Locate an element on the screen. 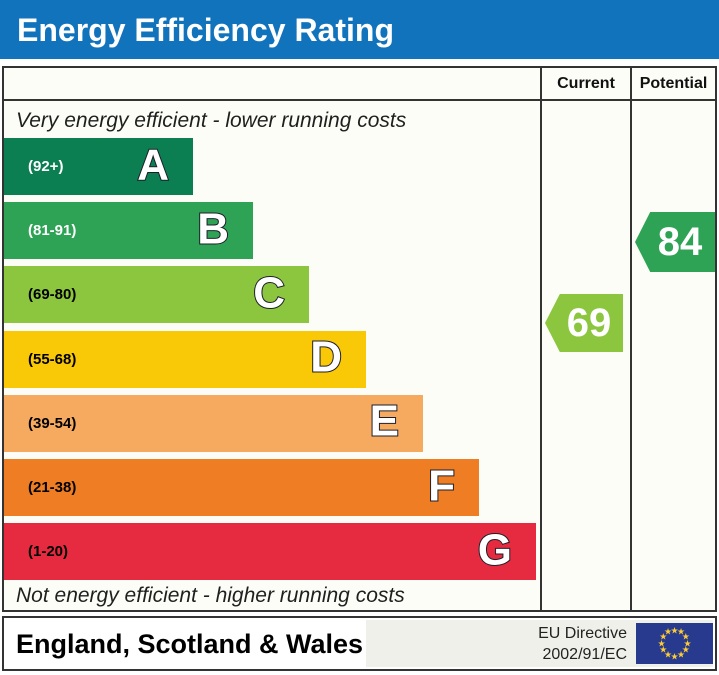 This screenshot has width=719, height=675. band-range-label: (39-54) is located at coordinates (52, 423).